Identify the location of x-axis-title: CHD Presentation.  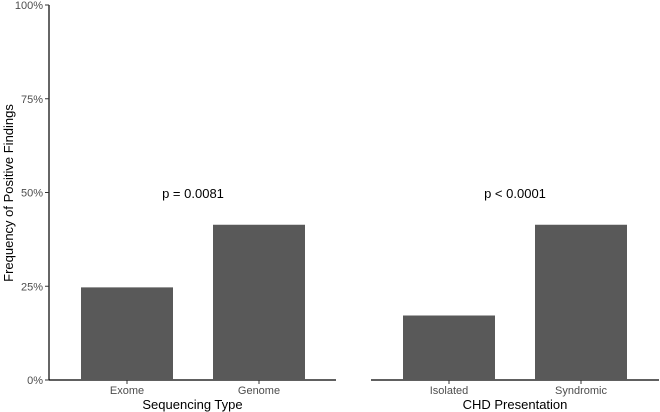
(515, 404).